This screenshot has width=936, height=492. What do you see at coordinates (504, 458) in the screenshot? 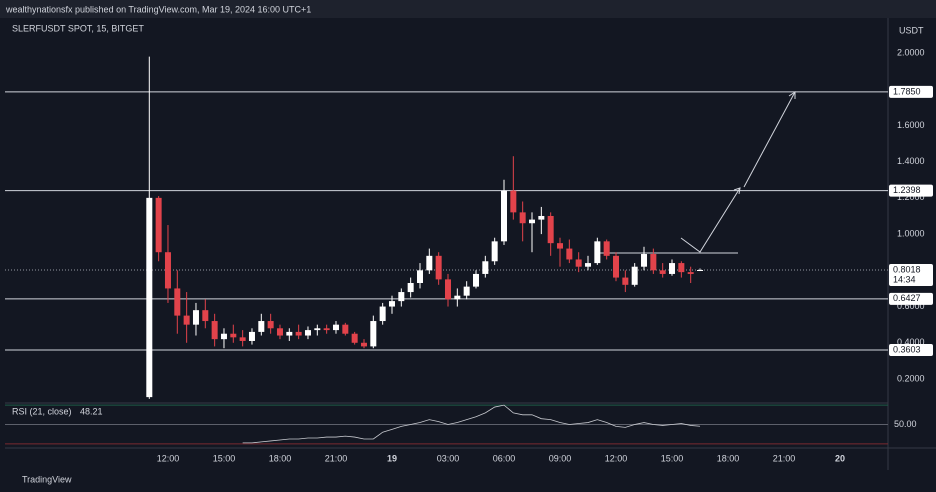
I see `x-tick-label: 06:00` at bounding box center [504, 458].